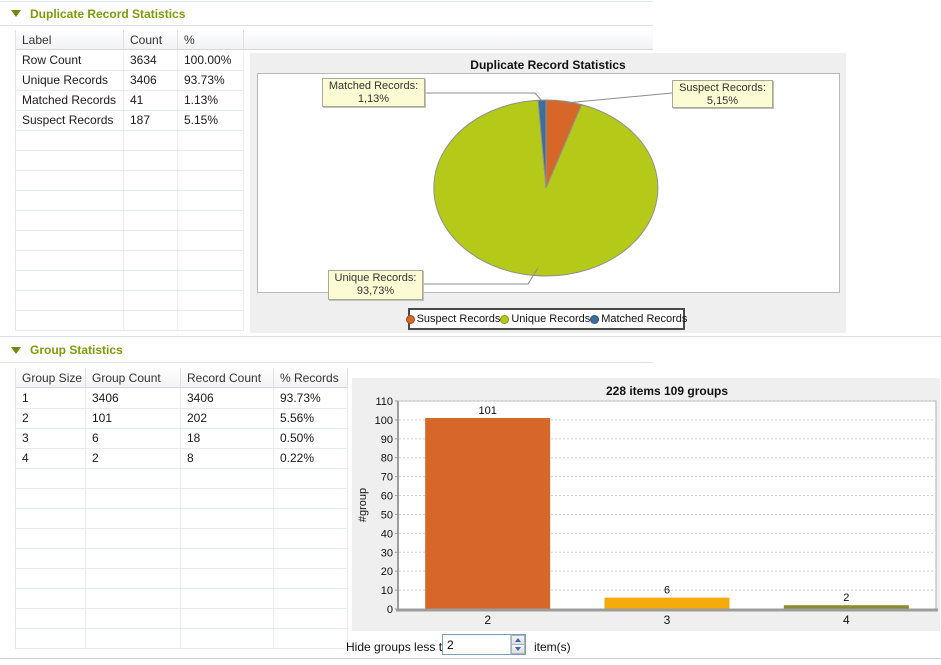 The width and height of the screenshot is (941, 665). Describe the element at coordinates (150, 120) in the screenshot. I see `table-cell: 187` at that location.